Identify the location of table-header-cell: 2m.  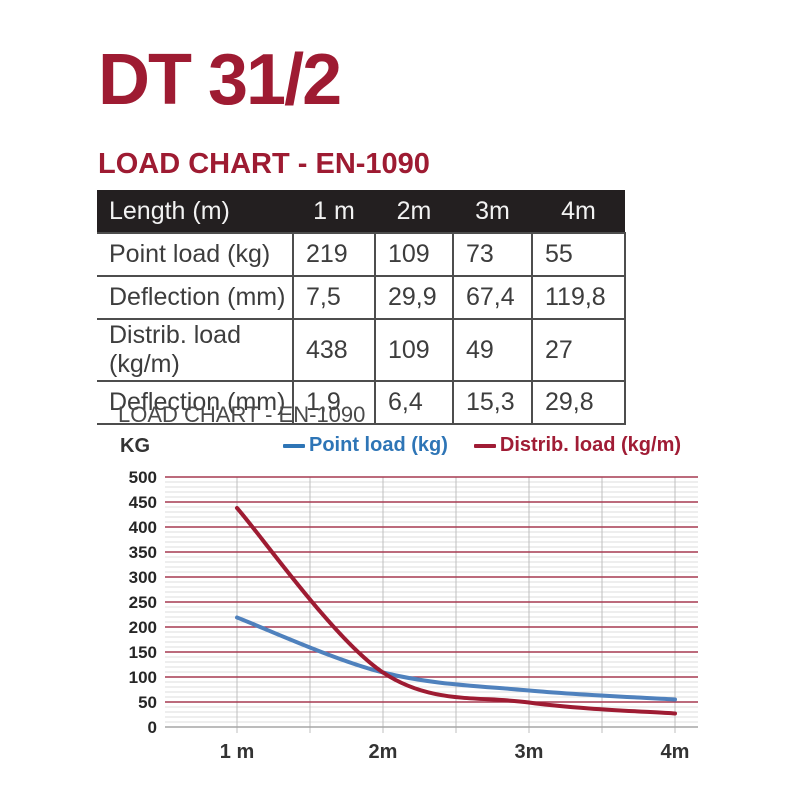
(414, 211).